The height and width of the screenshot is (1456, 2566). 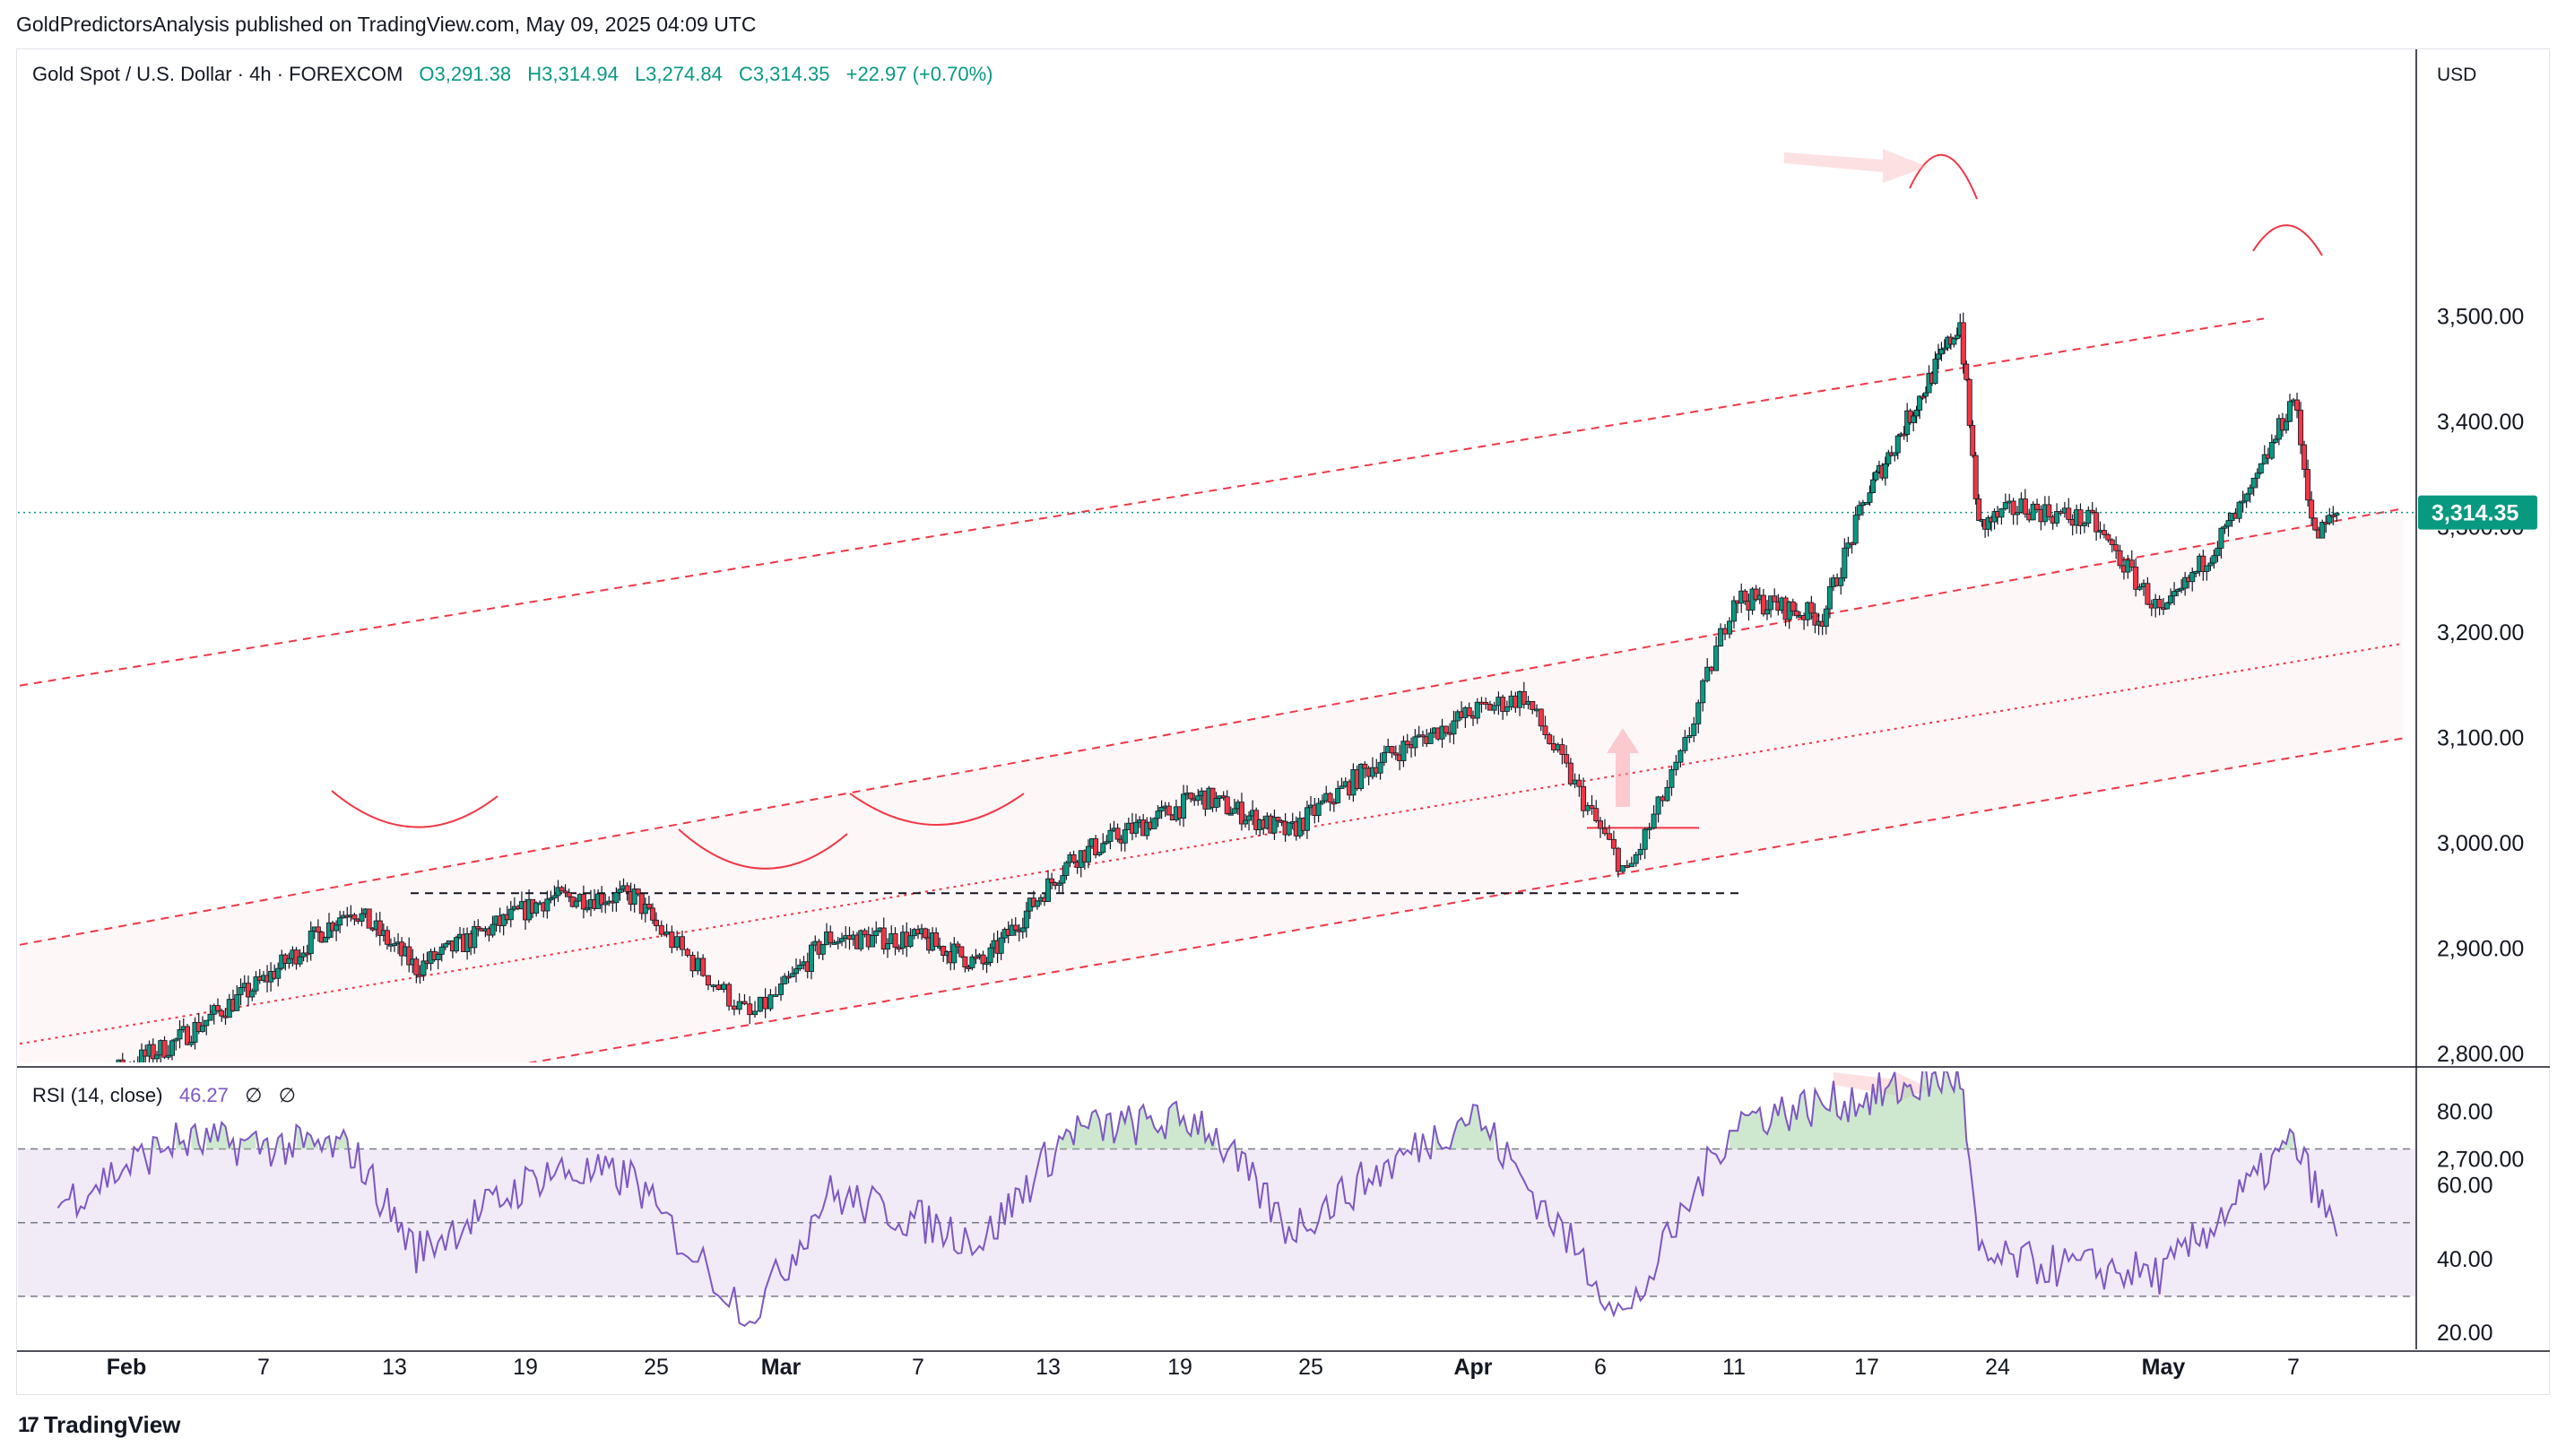 I want to click on price-tick-label: 3,000.00, so click(x=2480, y=843).